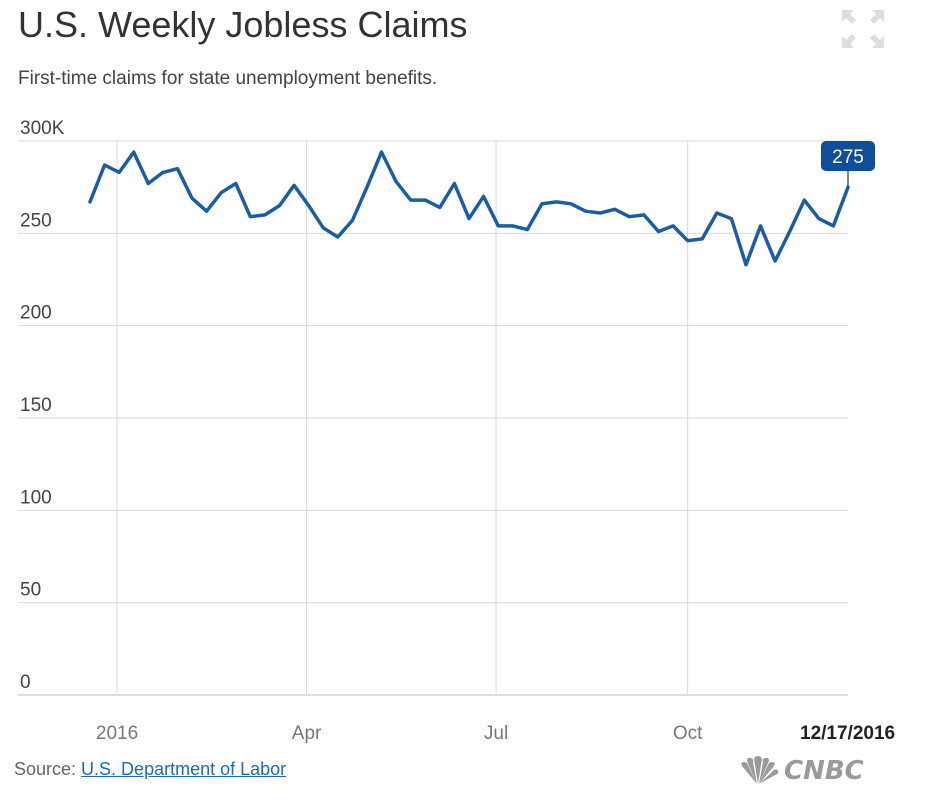 The height and width of the screenshot is (801, 943). I want to click on x-tick-label: 12/17/2016, so click(847, 733).